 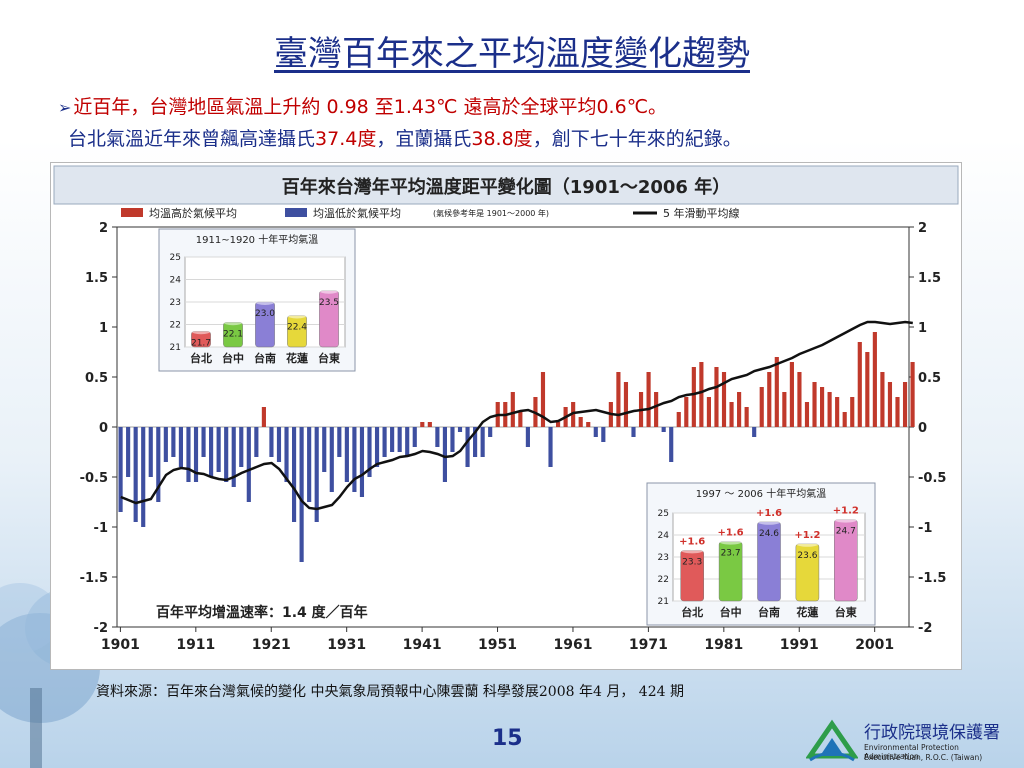 What do you see at coordinates (731, 554) in the screenshot?
I see `inset-1997-value-label: 23.7` at bounding box center [731, 554].